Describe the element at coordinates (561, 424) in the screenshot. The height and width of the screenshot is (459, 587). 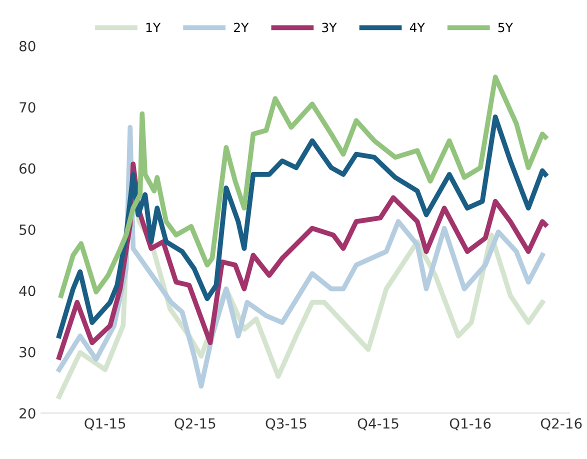
I see `x-tick-label: Q2-16` at that location.